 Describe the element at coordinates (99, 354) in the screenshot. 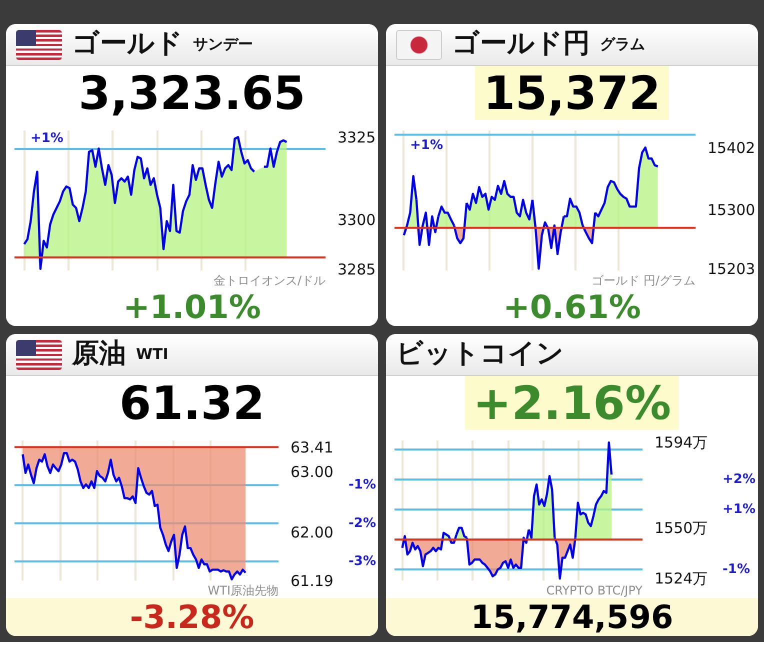

I see `chart-title: 原油` at that location.